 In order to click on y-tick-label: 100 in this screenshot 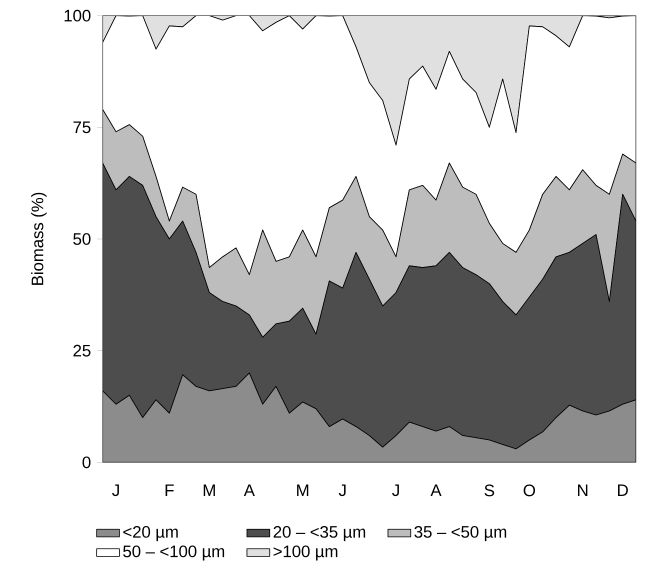, I will do `click(77, 16)`.